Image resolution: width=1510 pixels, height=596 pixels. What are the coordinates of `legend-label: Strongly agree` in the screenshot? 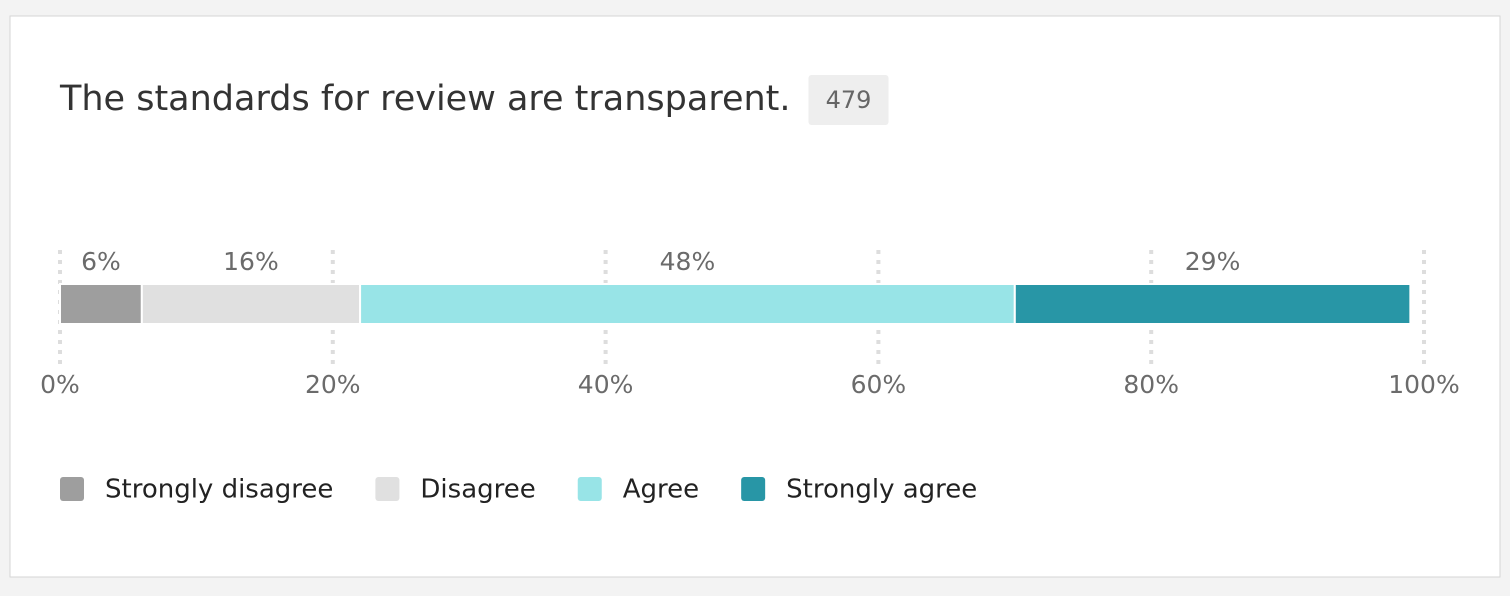 It's located at (881, 490).